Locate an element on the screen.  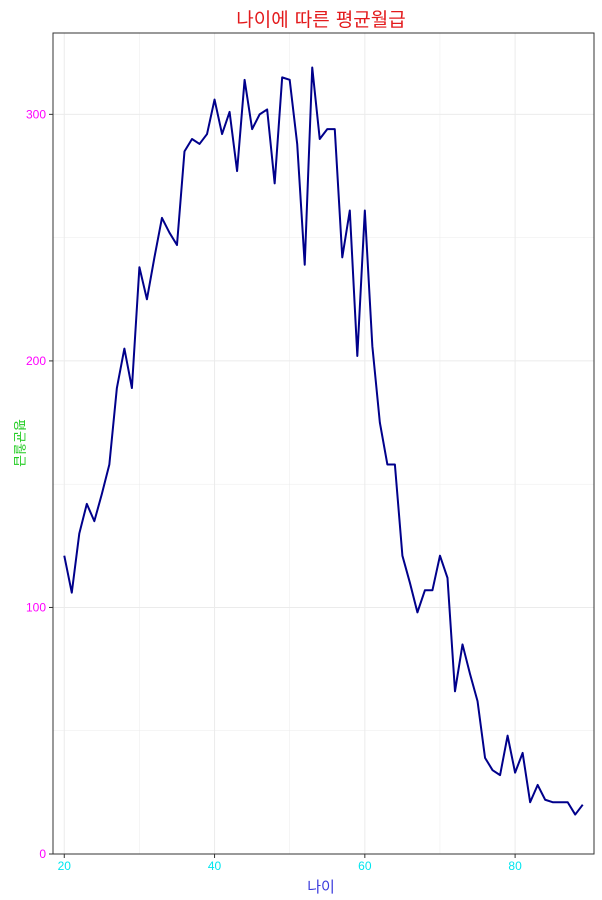
x-axis-title: 나이 is located at coordinates (321, 887).